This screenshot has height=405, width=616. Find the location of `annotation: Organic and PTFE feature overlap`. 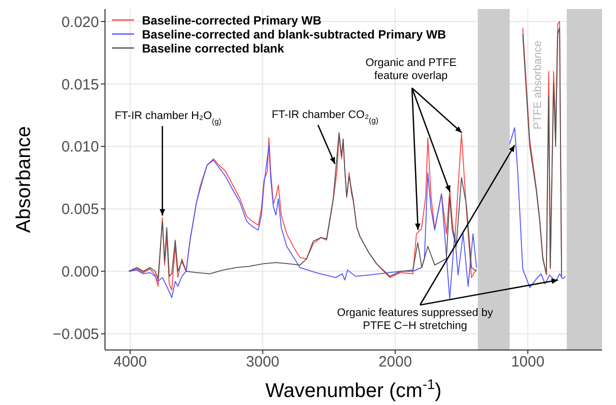

annotation: Organic and PTFE feature overlap is located at coordinates (411, 69).